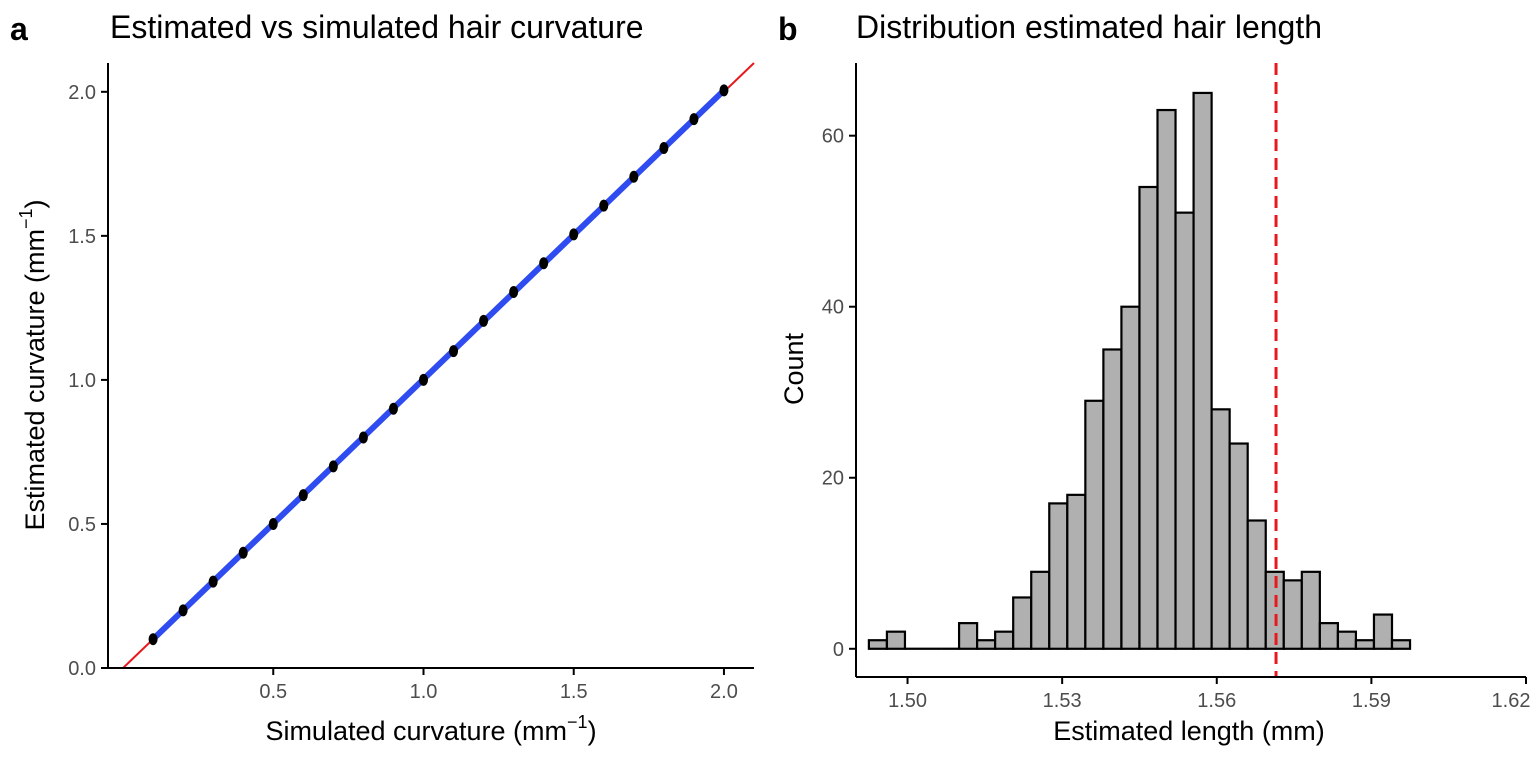  What do you see at coordinates (724, 692) in the screenshot?
I see `x-tick-label: 2.0` at bounding box center [724, 692].